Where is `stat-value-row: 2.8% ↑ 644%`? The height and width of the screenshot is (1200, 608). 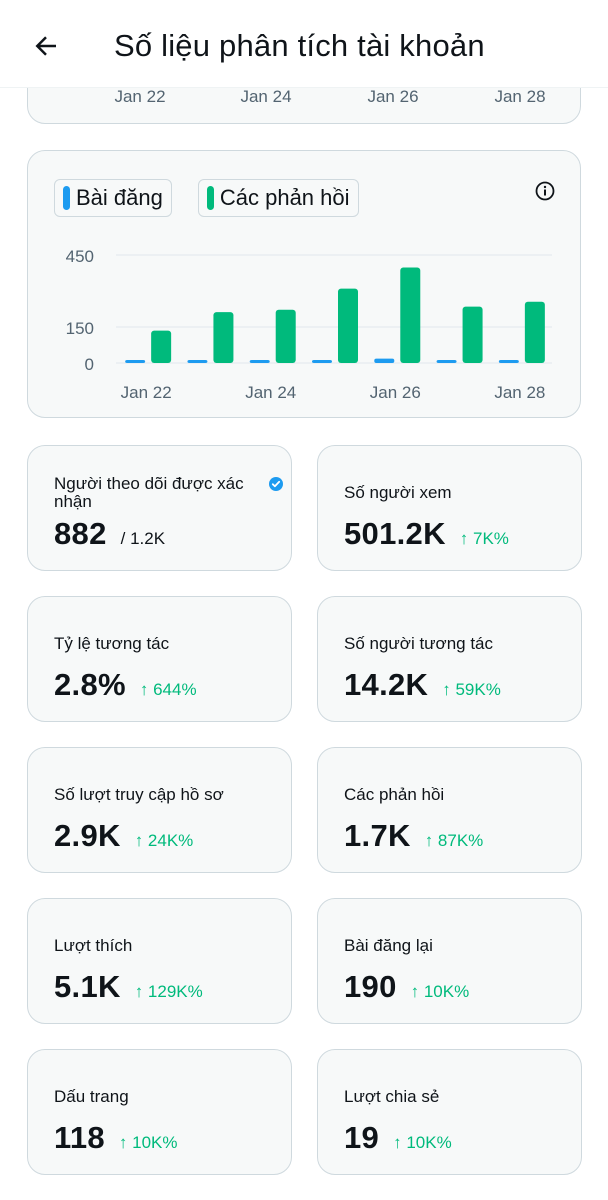 stat-value-row: 2.8% ↑ 644% is located at coordinates (125, 685).